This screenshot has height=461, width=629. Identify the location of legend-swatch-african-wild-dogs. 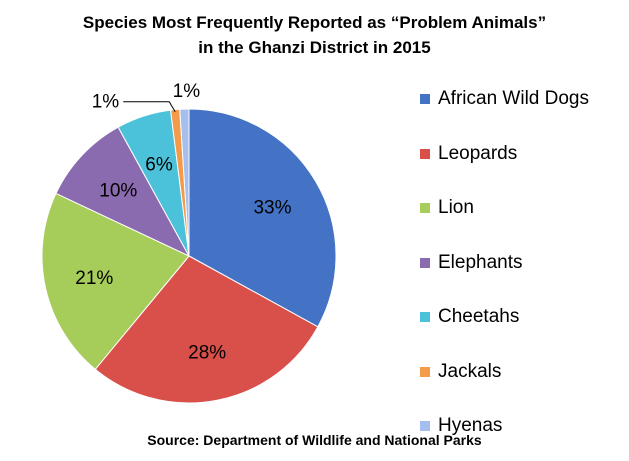
(425, 99).